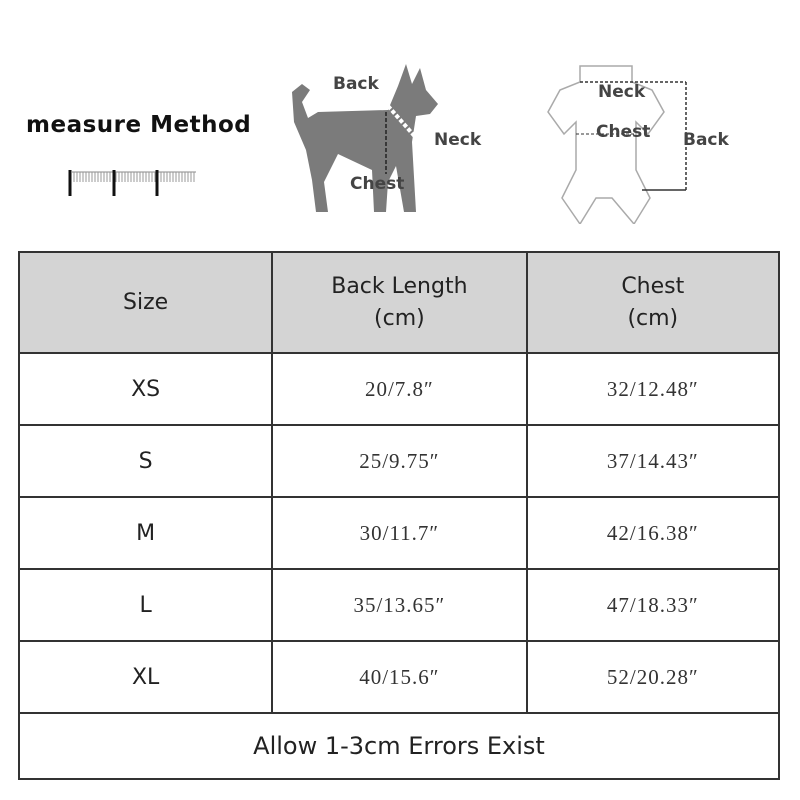 This screenshot has width=800, height=800. Describe the element at coordinates (145, 677) in the screenshot. I see `size-cell: XL` at that location.